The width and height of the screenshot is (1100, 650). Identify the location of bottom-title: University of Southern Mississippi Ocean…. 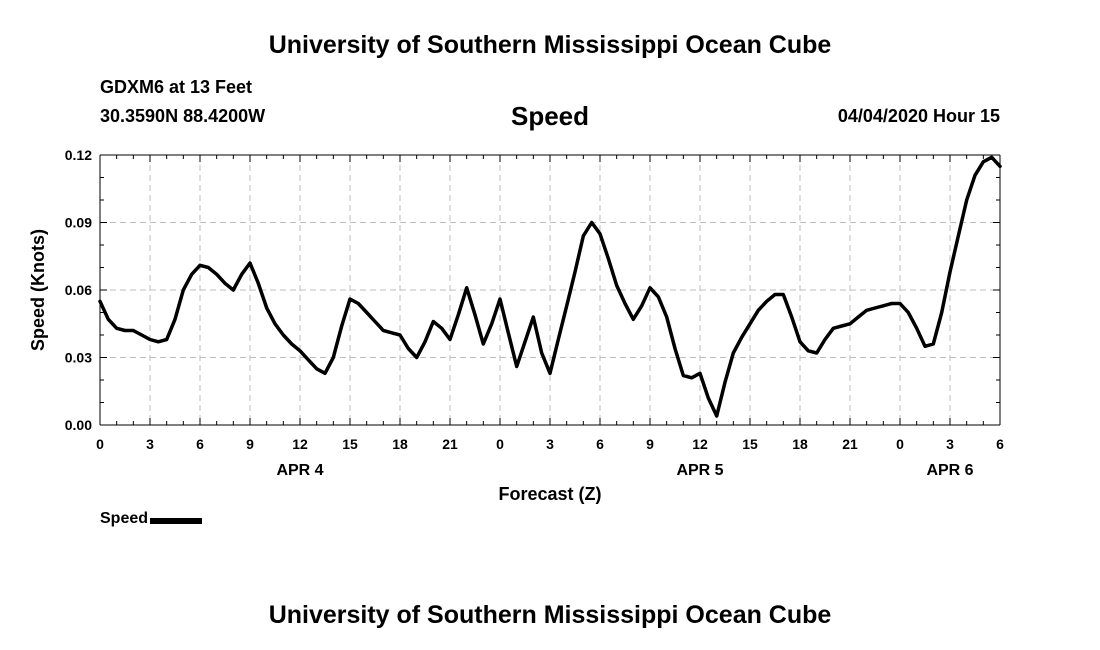
(550, 615).